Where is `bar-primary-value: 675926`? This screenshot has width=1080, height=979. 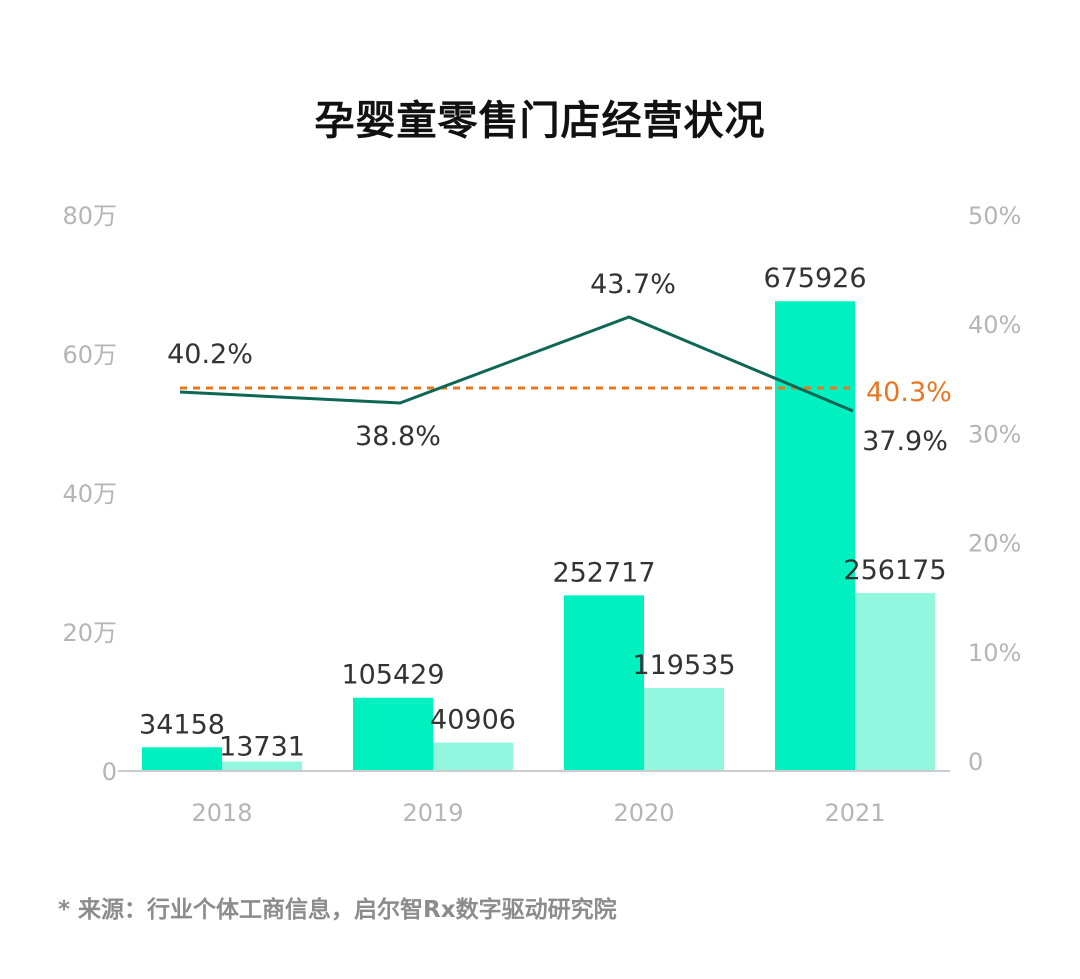
bar-primary-value: 675926 is located at coordinates (814, 278).